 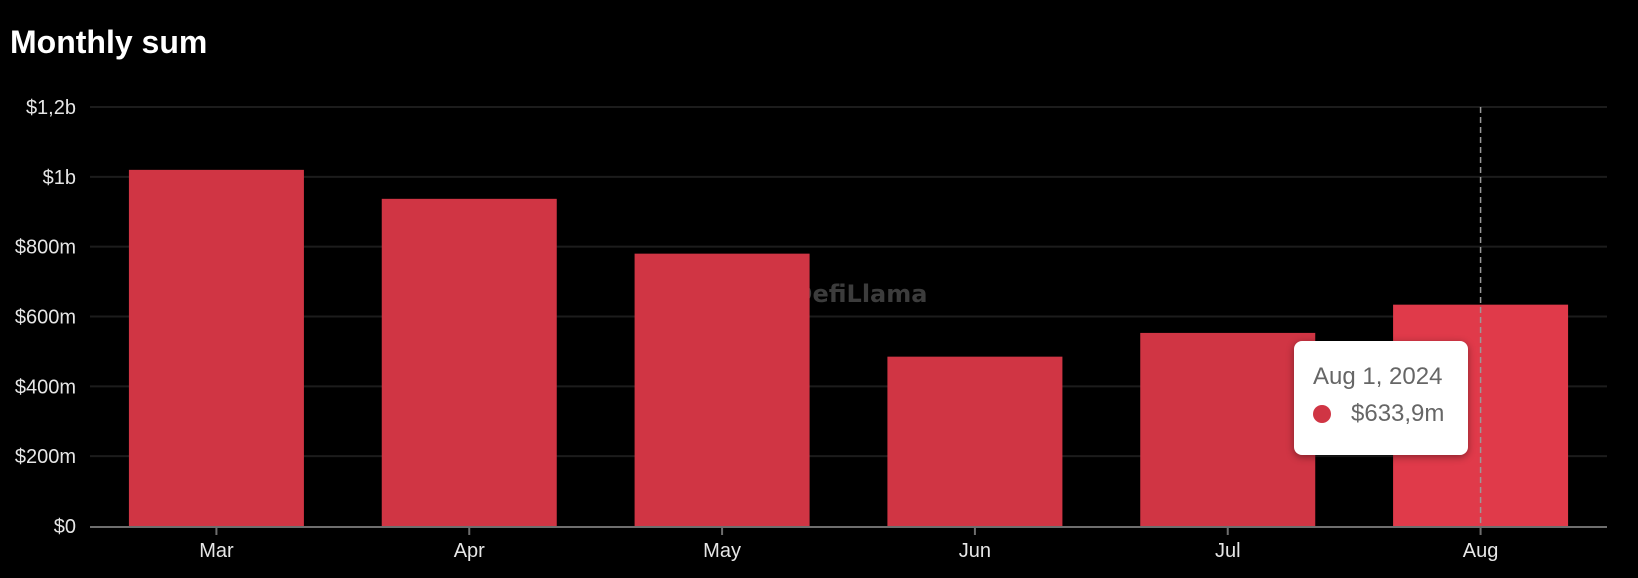 I want to click on tooltip-row: $633,9m, so click(x=1390, y=414).